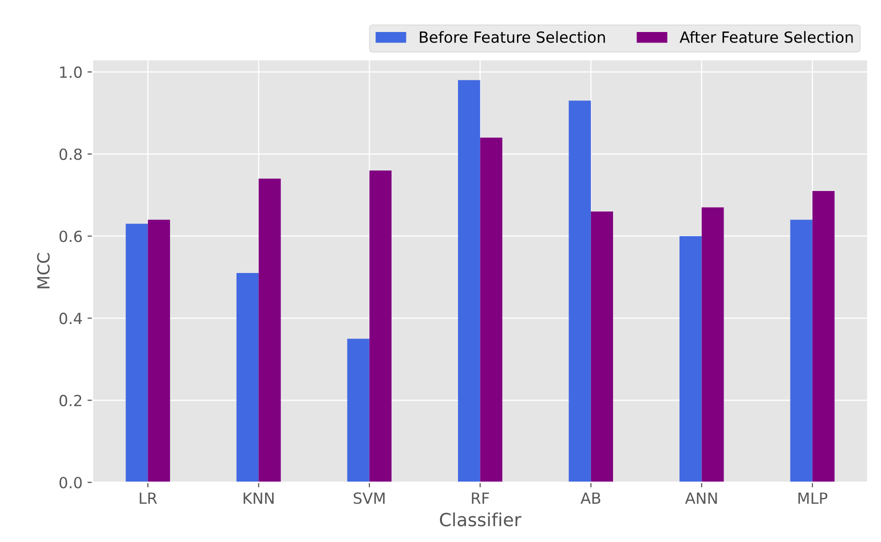 This screenshot has height=542, width=881. Describe the element at coordinates (70, 318) in the screenshot. I see `y-tick-label: 0.4` at that location.